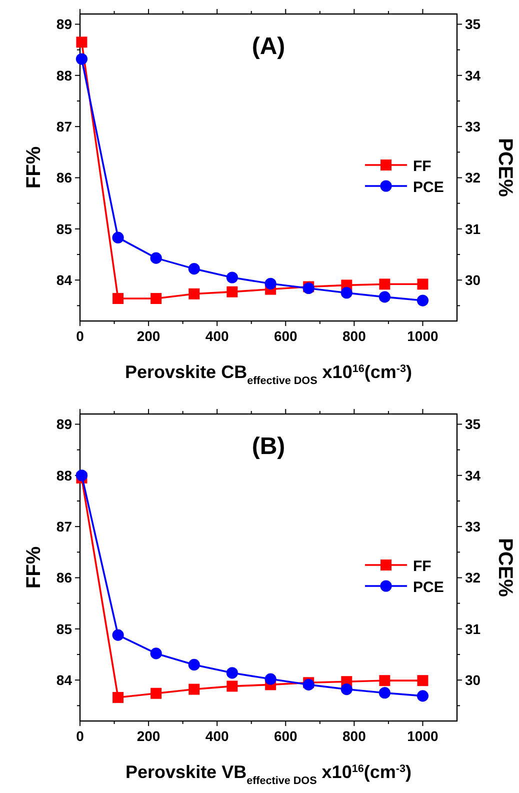 The image size is (519, 793). What do you see at coordinates (269, 446) in the screenshot?
I see `text: (B)` at bounding box center [269, 446].